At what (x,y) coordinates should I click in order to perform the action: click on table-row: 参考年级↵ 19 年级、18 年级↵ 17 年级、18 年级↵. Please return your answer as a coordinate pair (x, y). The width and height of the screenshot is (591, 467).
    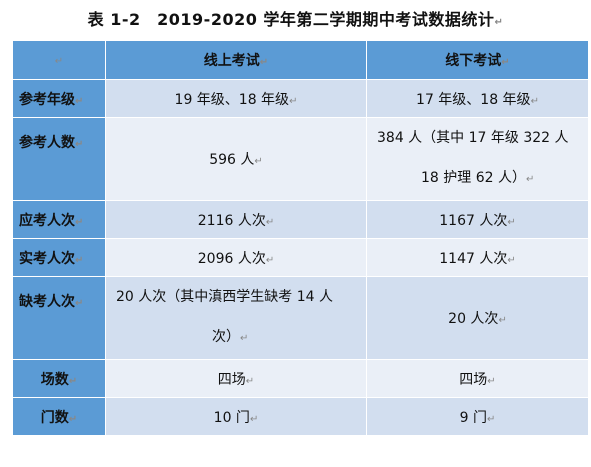
    Looking at the image, I should click on (300, 98).